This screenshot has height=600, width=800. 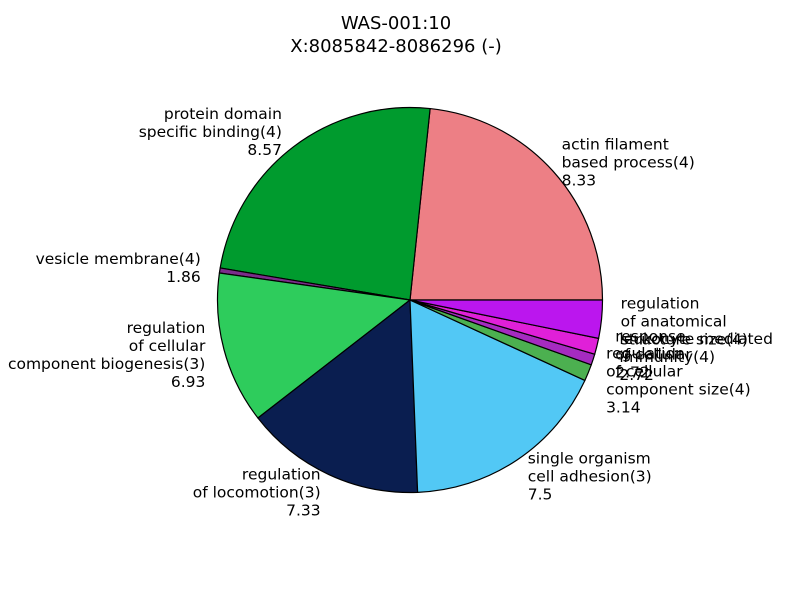 I want to click on slice-label-7: response of cellular 2.72, so click(x=653, y=354).